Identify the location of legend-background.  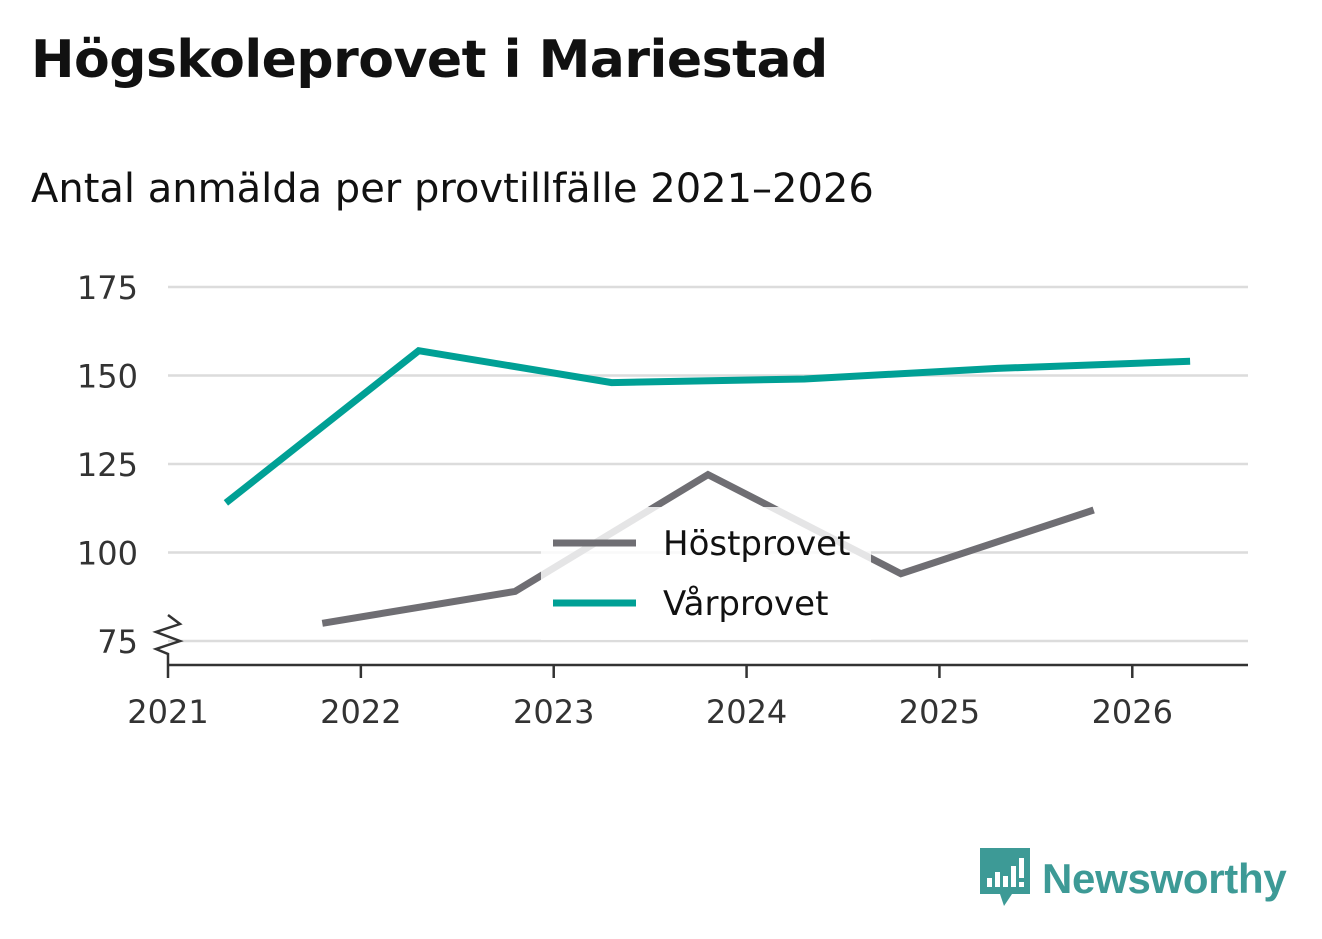
(706, 573).